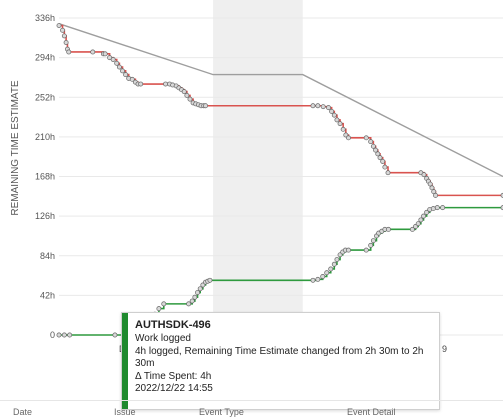 Image resolution: width=503 pixels, height=420 pixels. What do you see at coordinates (371, 412) in the screenshot?
I see `column-header-event-detail: Event Detail` at bounding box center [371, 412].